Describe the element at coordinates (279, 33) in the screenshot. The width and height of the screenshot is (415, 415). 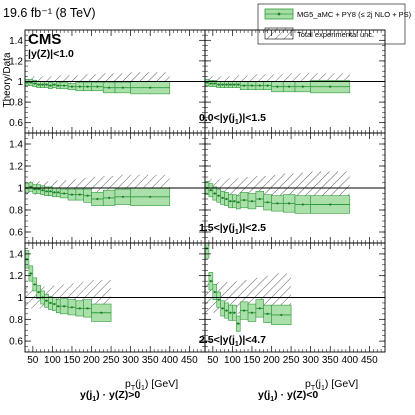
I see `legend-hatch-swatch` at that location.